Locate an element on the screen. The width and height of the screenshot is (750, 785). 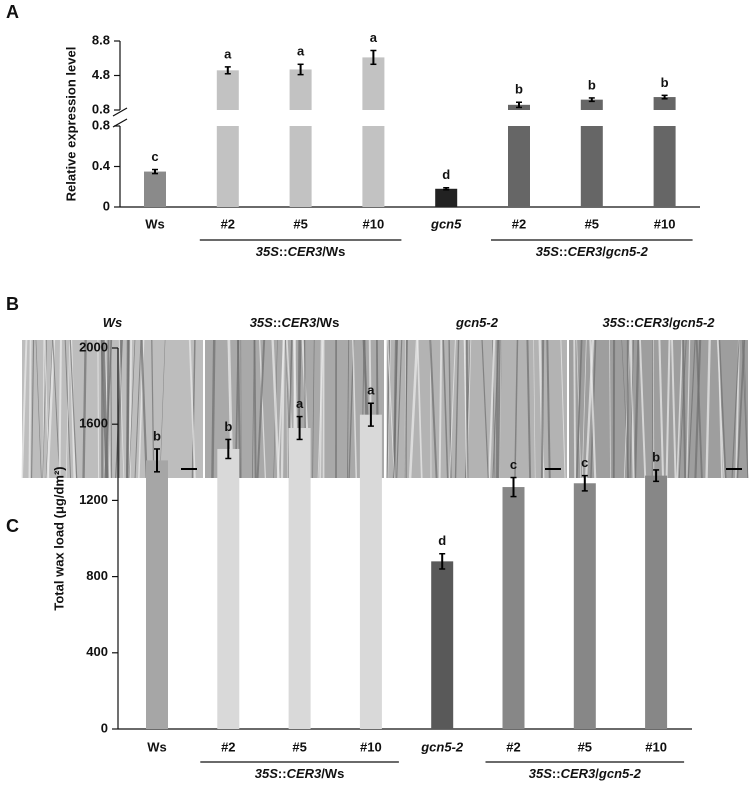
group-label: 35S::CER3/gcn5-2 is located at coordinates (592, 251).